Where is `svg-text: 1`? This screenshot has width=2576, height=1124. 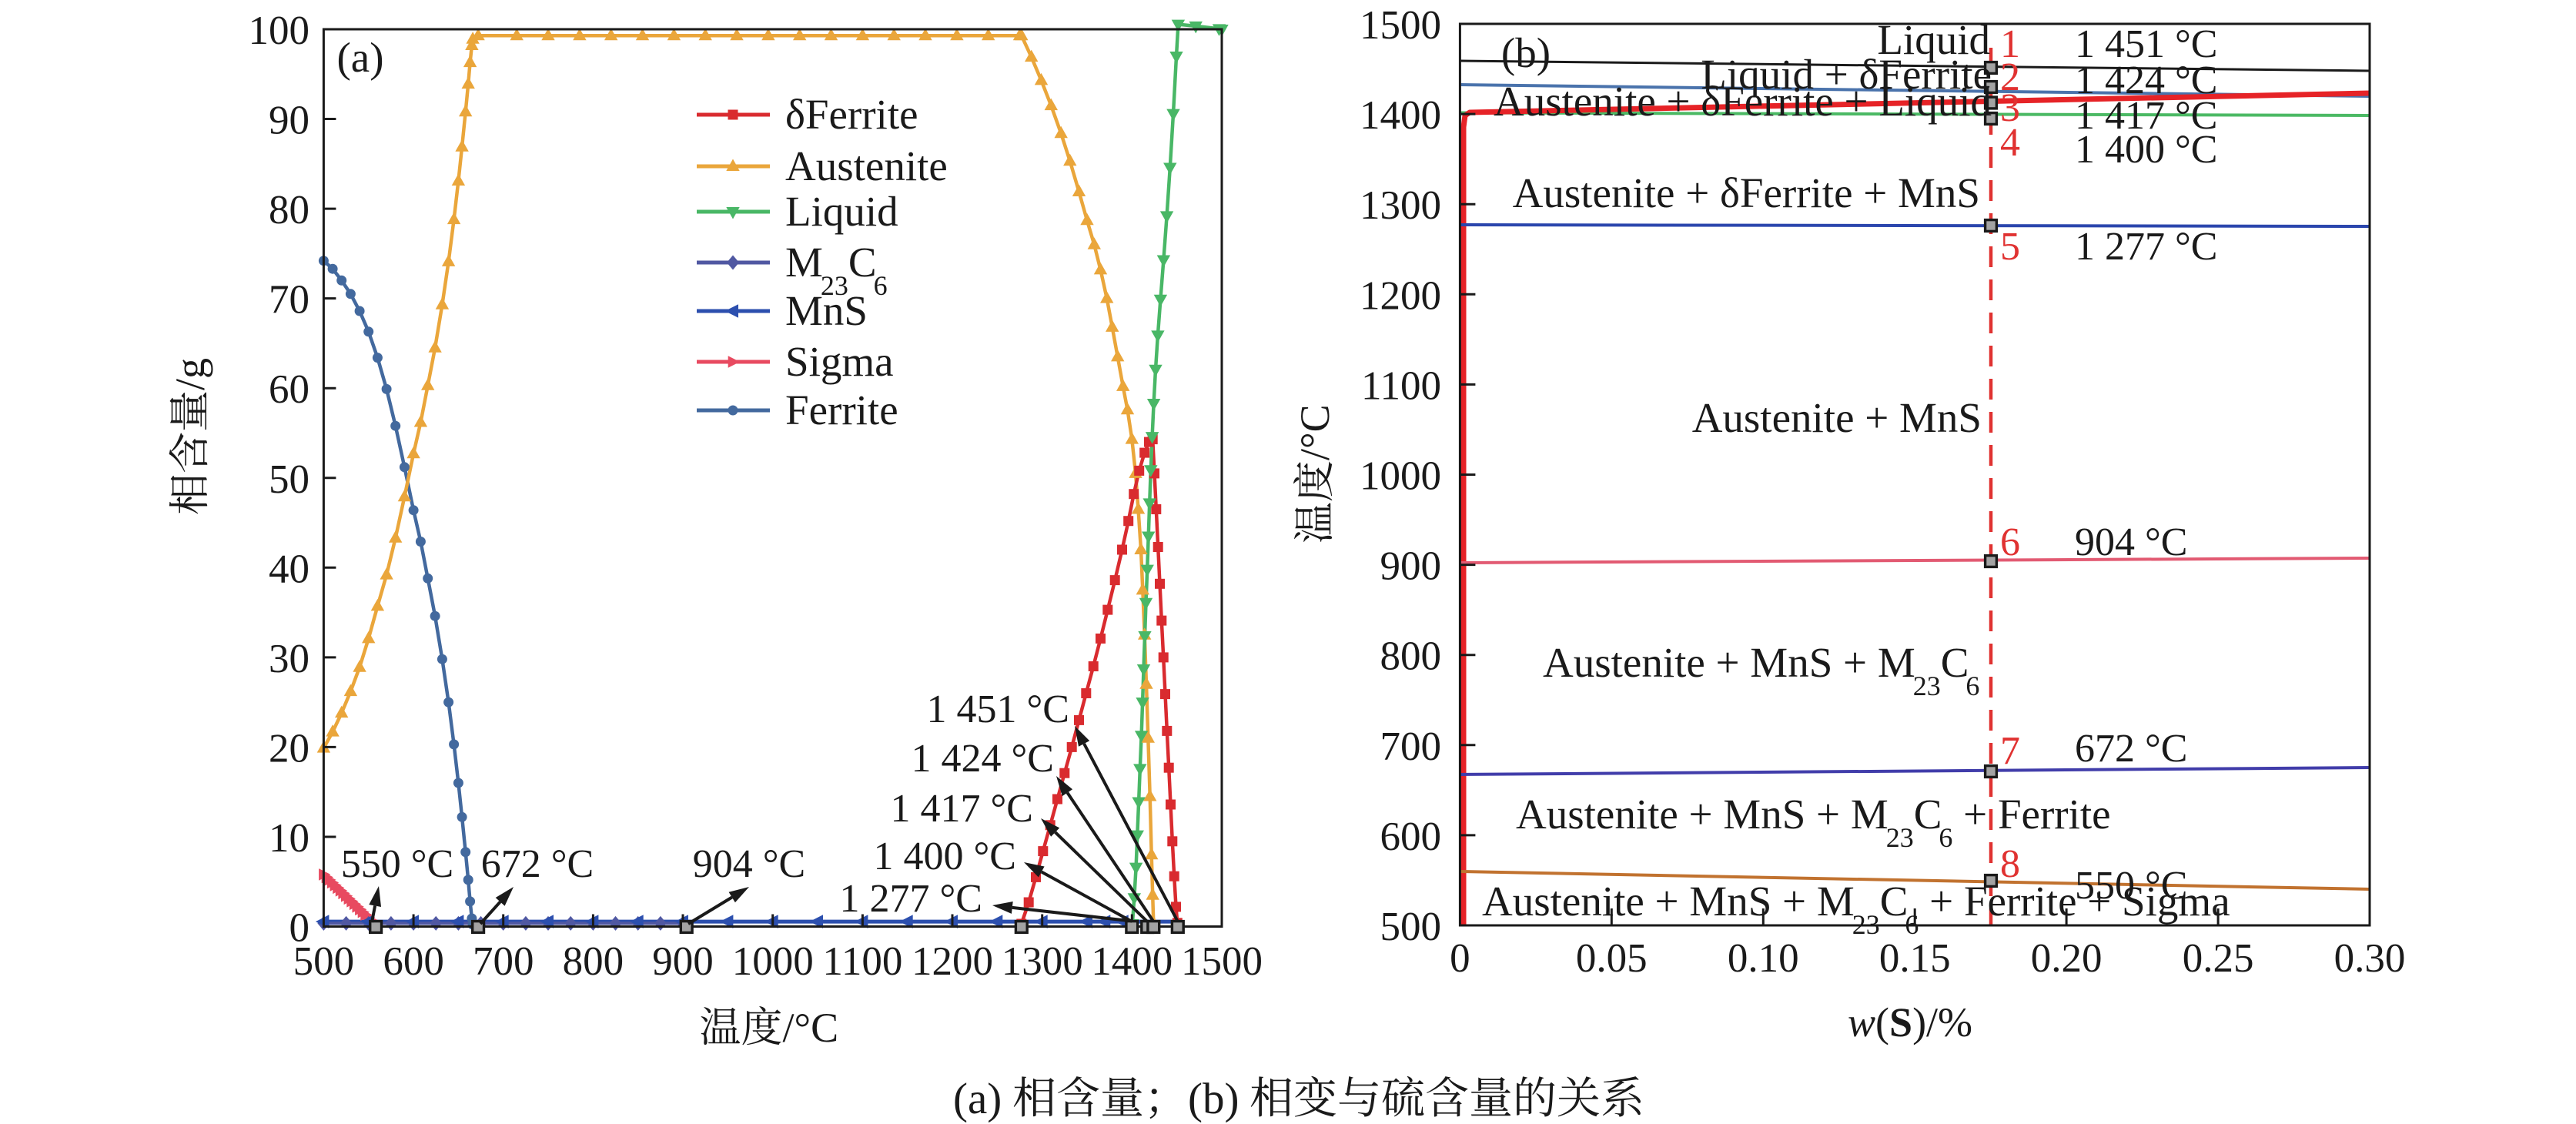 svg-text: 1 is located at coordinates (2010, 44).